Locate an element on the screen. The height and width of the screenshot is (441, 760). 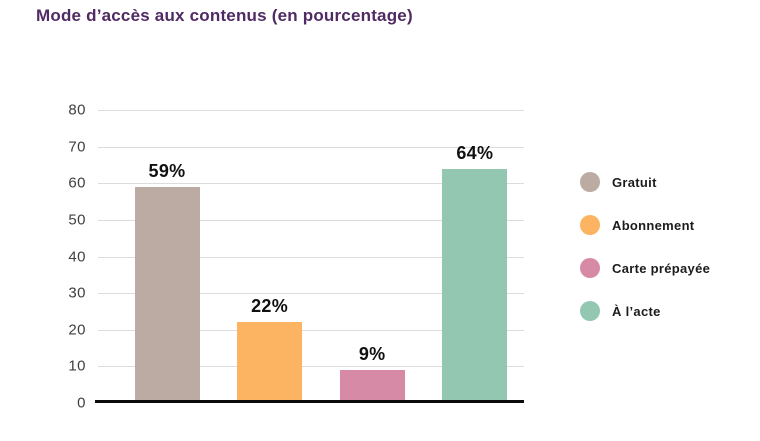
y-tick-label-40: 40 is located at coordinates (77, 256).